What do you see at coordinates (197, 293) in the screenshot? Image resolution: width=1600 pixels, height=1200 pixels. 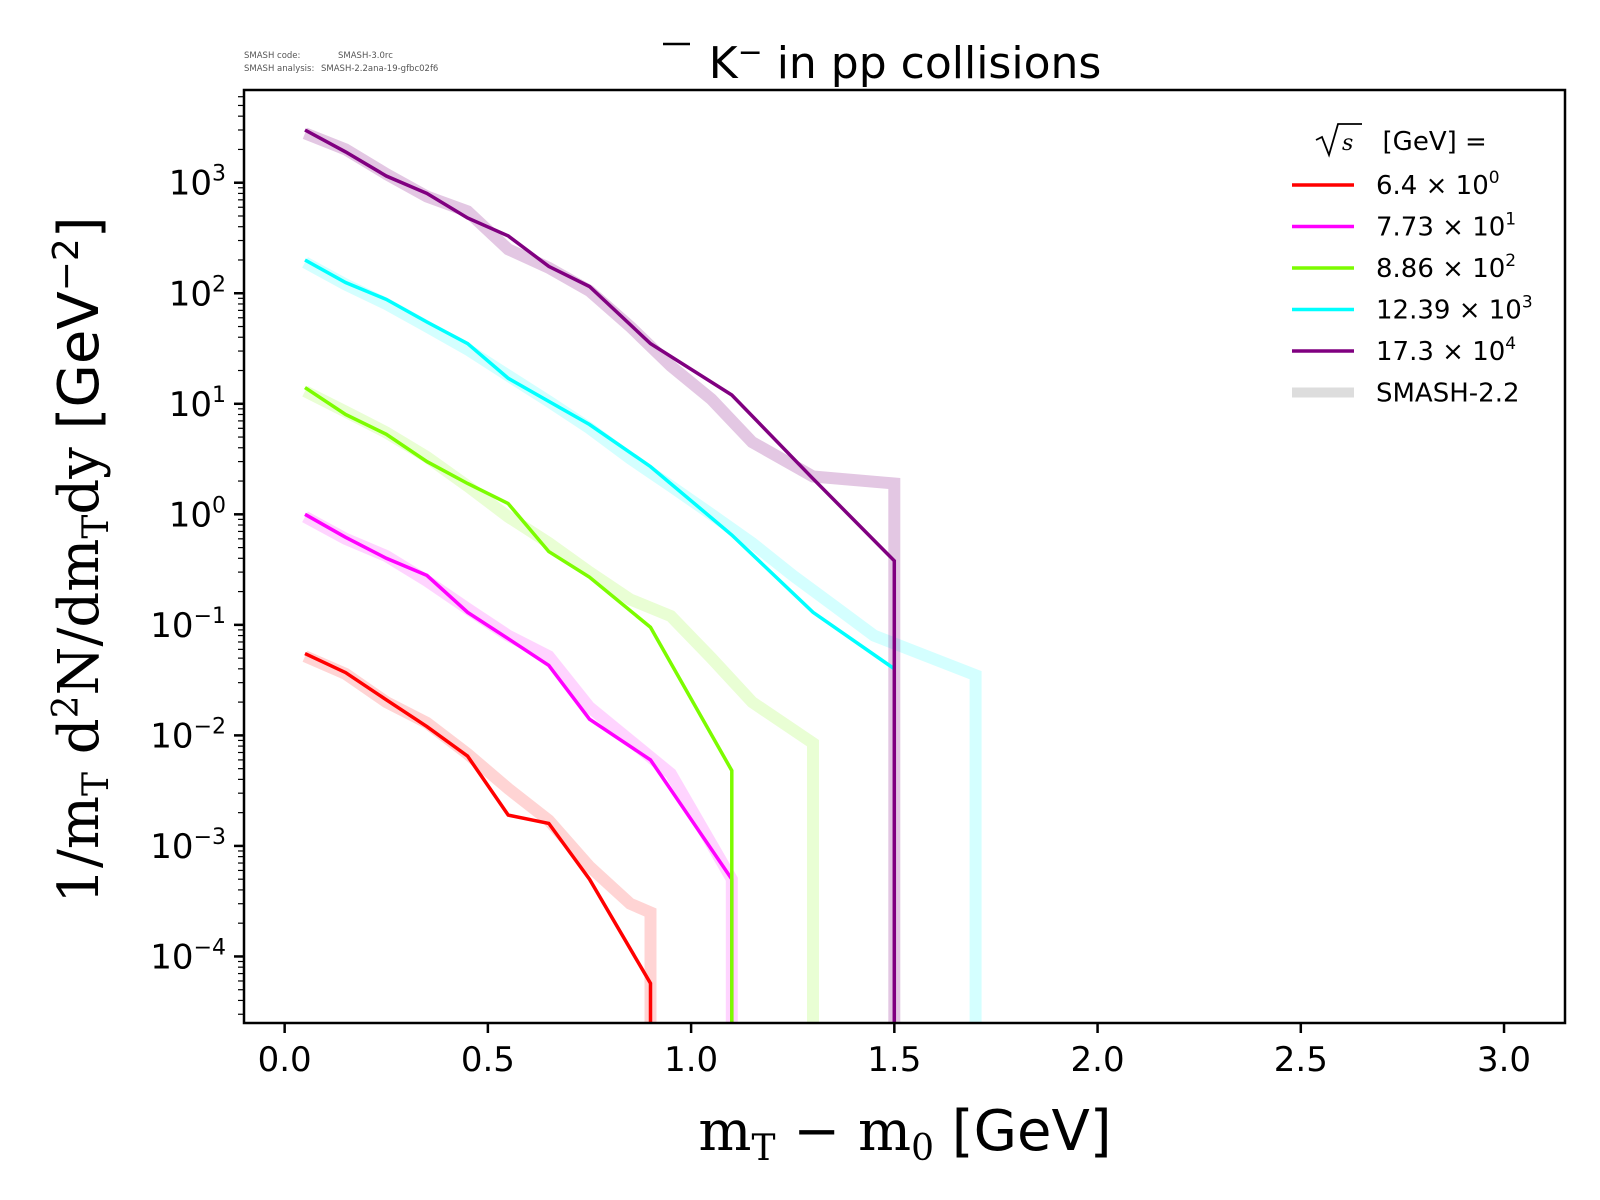 I see `y-tick-label-1: 10²` at bounding box center [197, 293].